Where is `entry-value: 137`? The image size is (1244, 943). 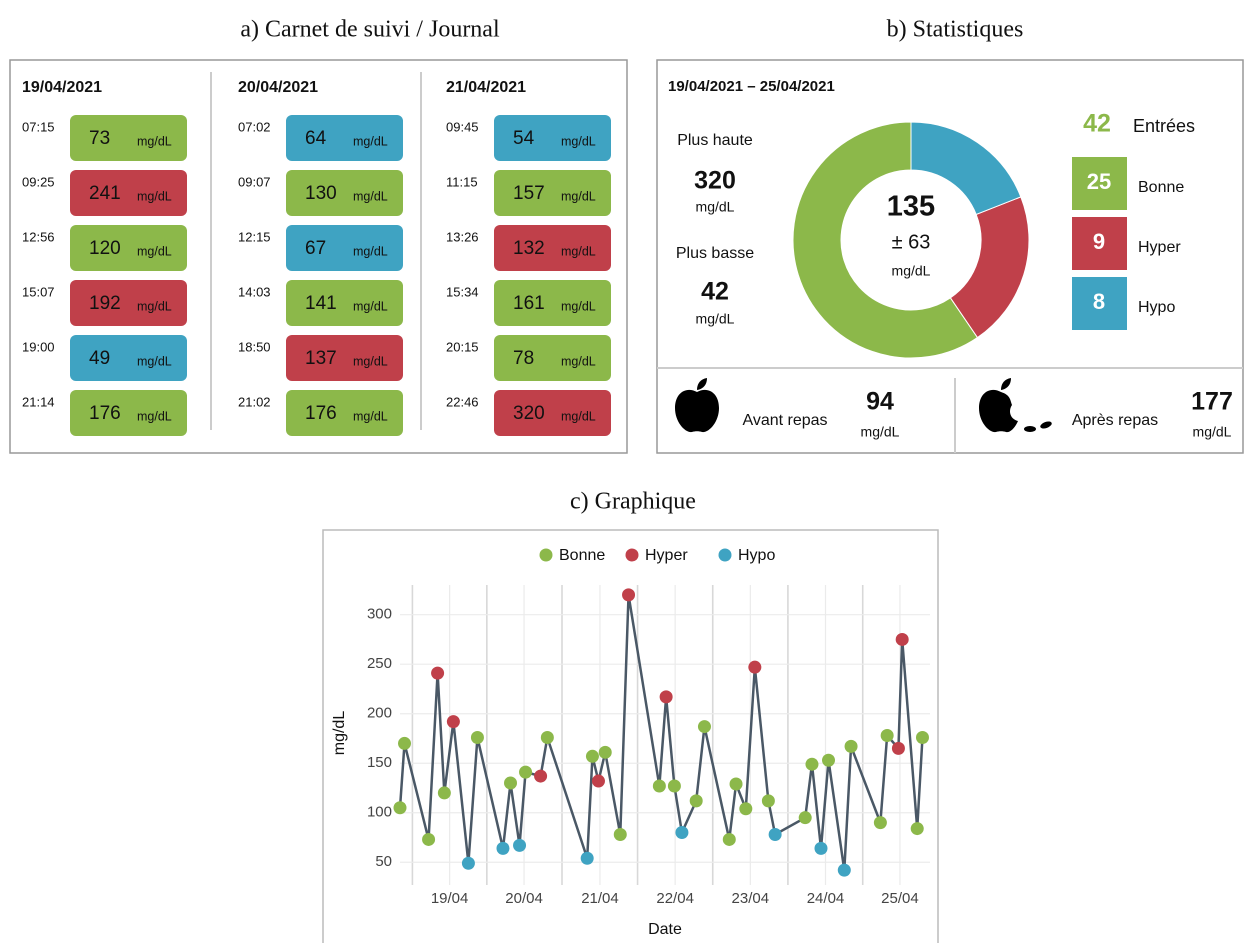 entry-value: 137 is located at coordinates (321, 358).